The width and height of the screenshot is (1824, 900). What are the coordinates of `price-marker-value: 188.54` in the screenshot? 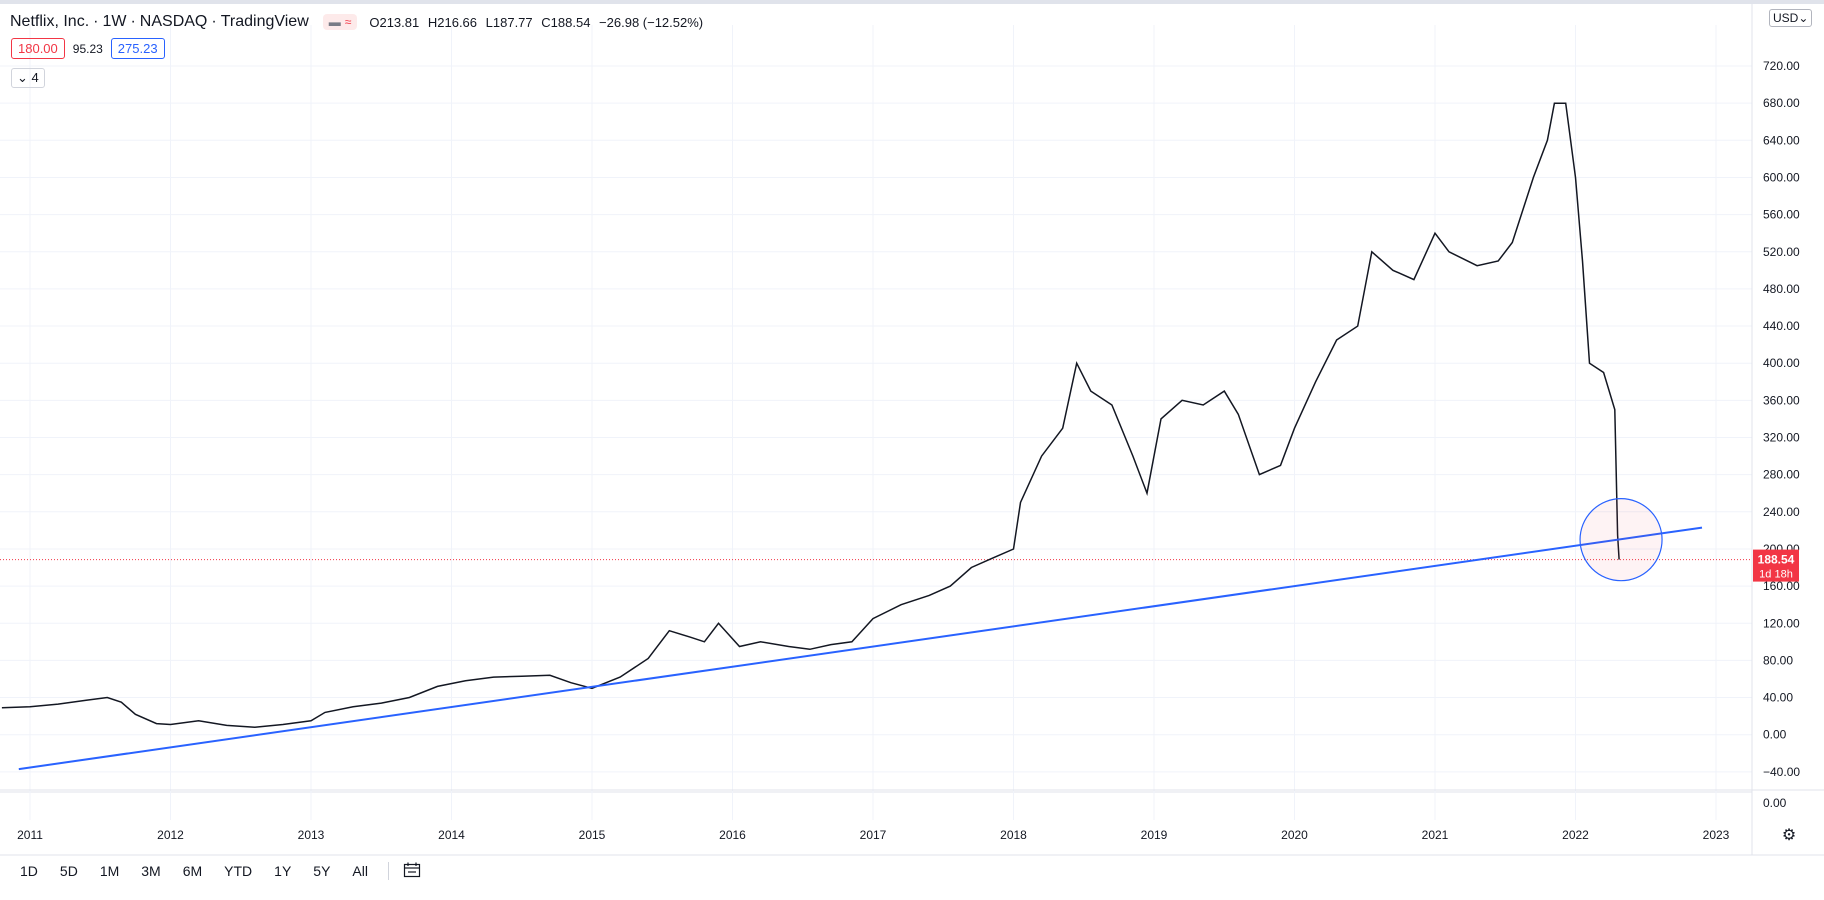 It's located at (1776, 560).